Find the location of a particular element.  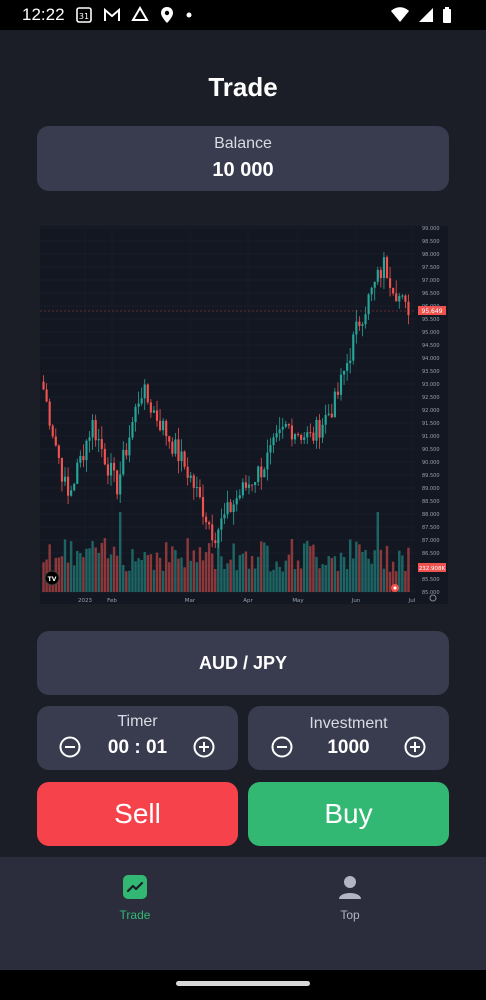

y-tick-label: 87.500 is located at coordinates (431, 528).